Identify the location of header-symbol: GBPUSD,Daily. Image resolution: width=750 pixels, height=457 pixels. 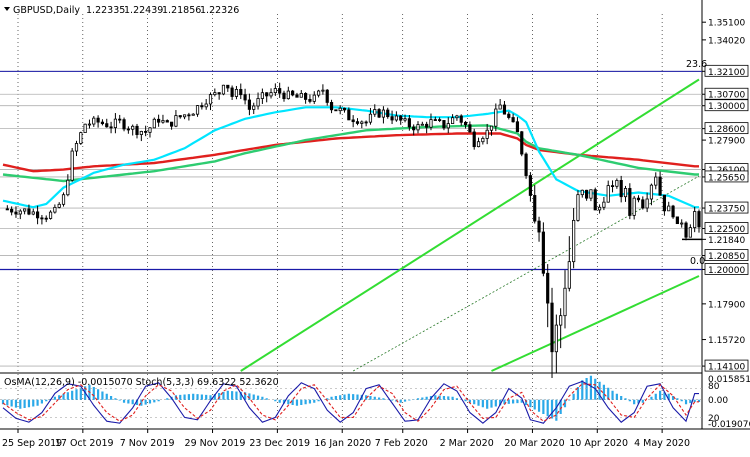
(46, 10).